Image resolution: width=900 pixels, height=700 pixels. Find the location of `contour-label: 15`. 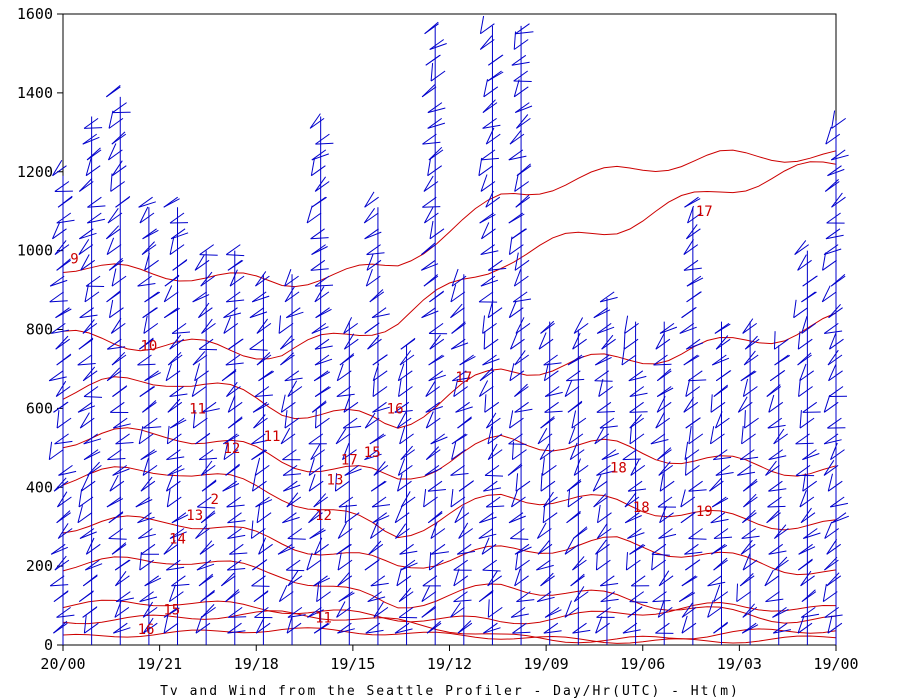

contour-label: 15 is located at coordinates (171, 611).